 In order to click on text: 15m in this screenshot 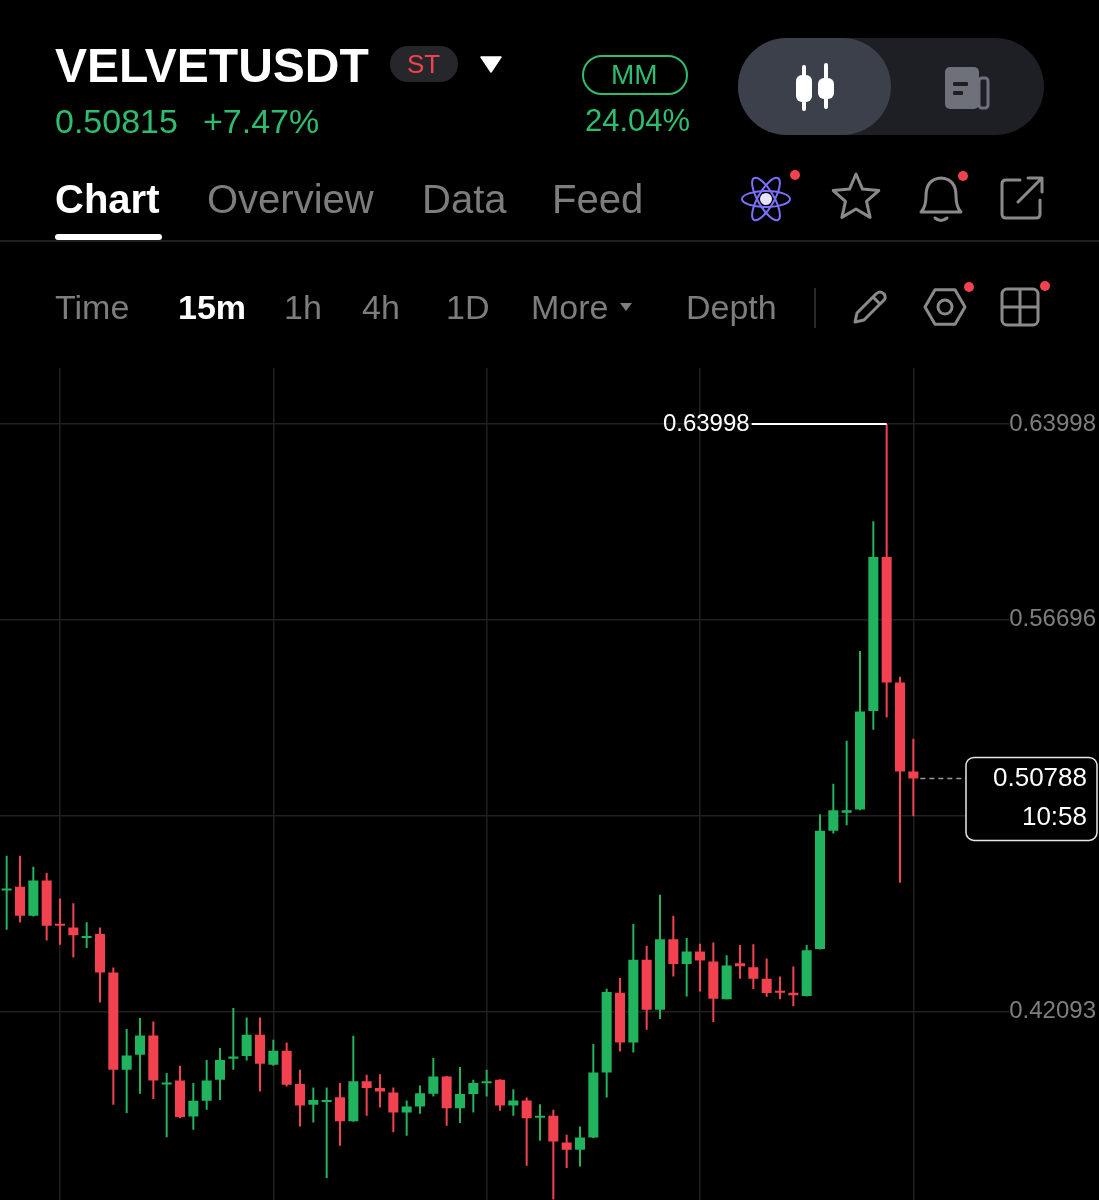, I will do `click(212, 307)`.